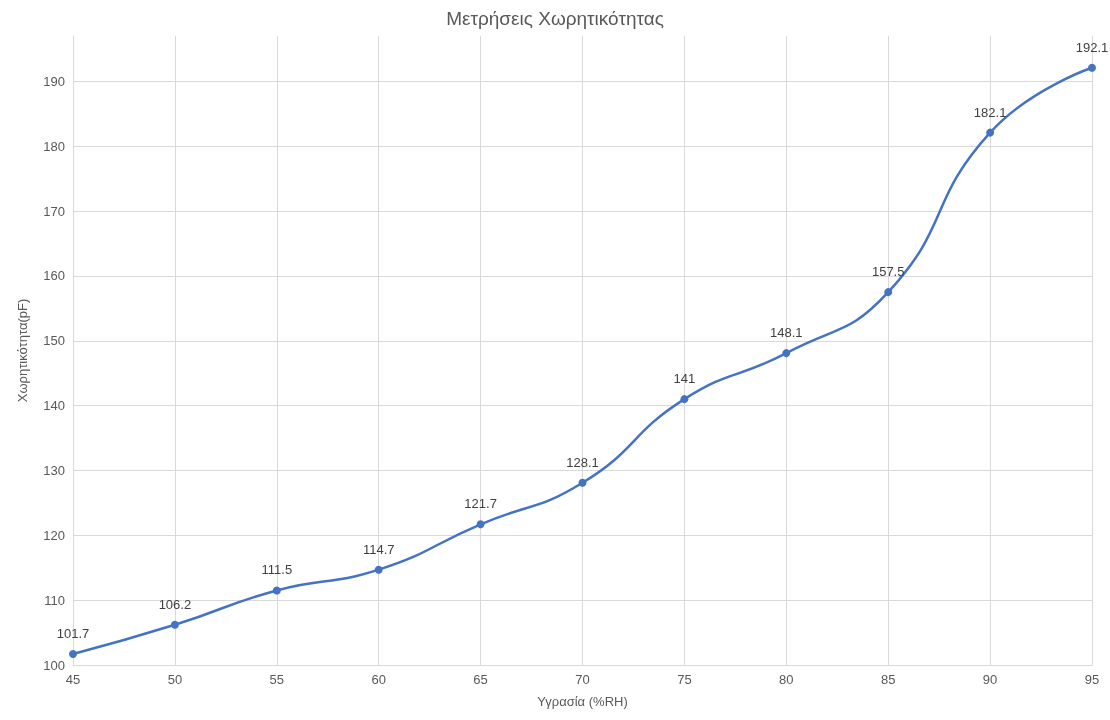 The image size is (1110, 720). What do you see at coordinates (175, 604) in the screenshot?
I see `data-label: 106.2` at bounding box center [175, 604].